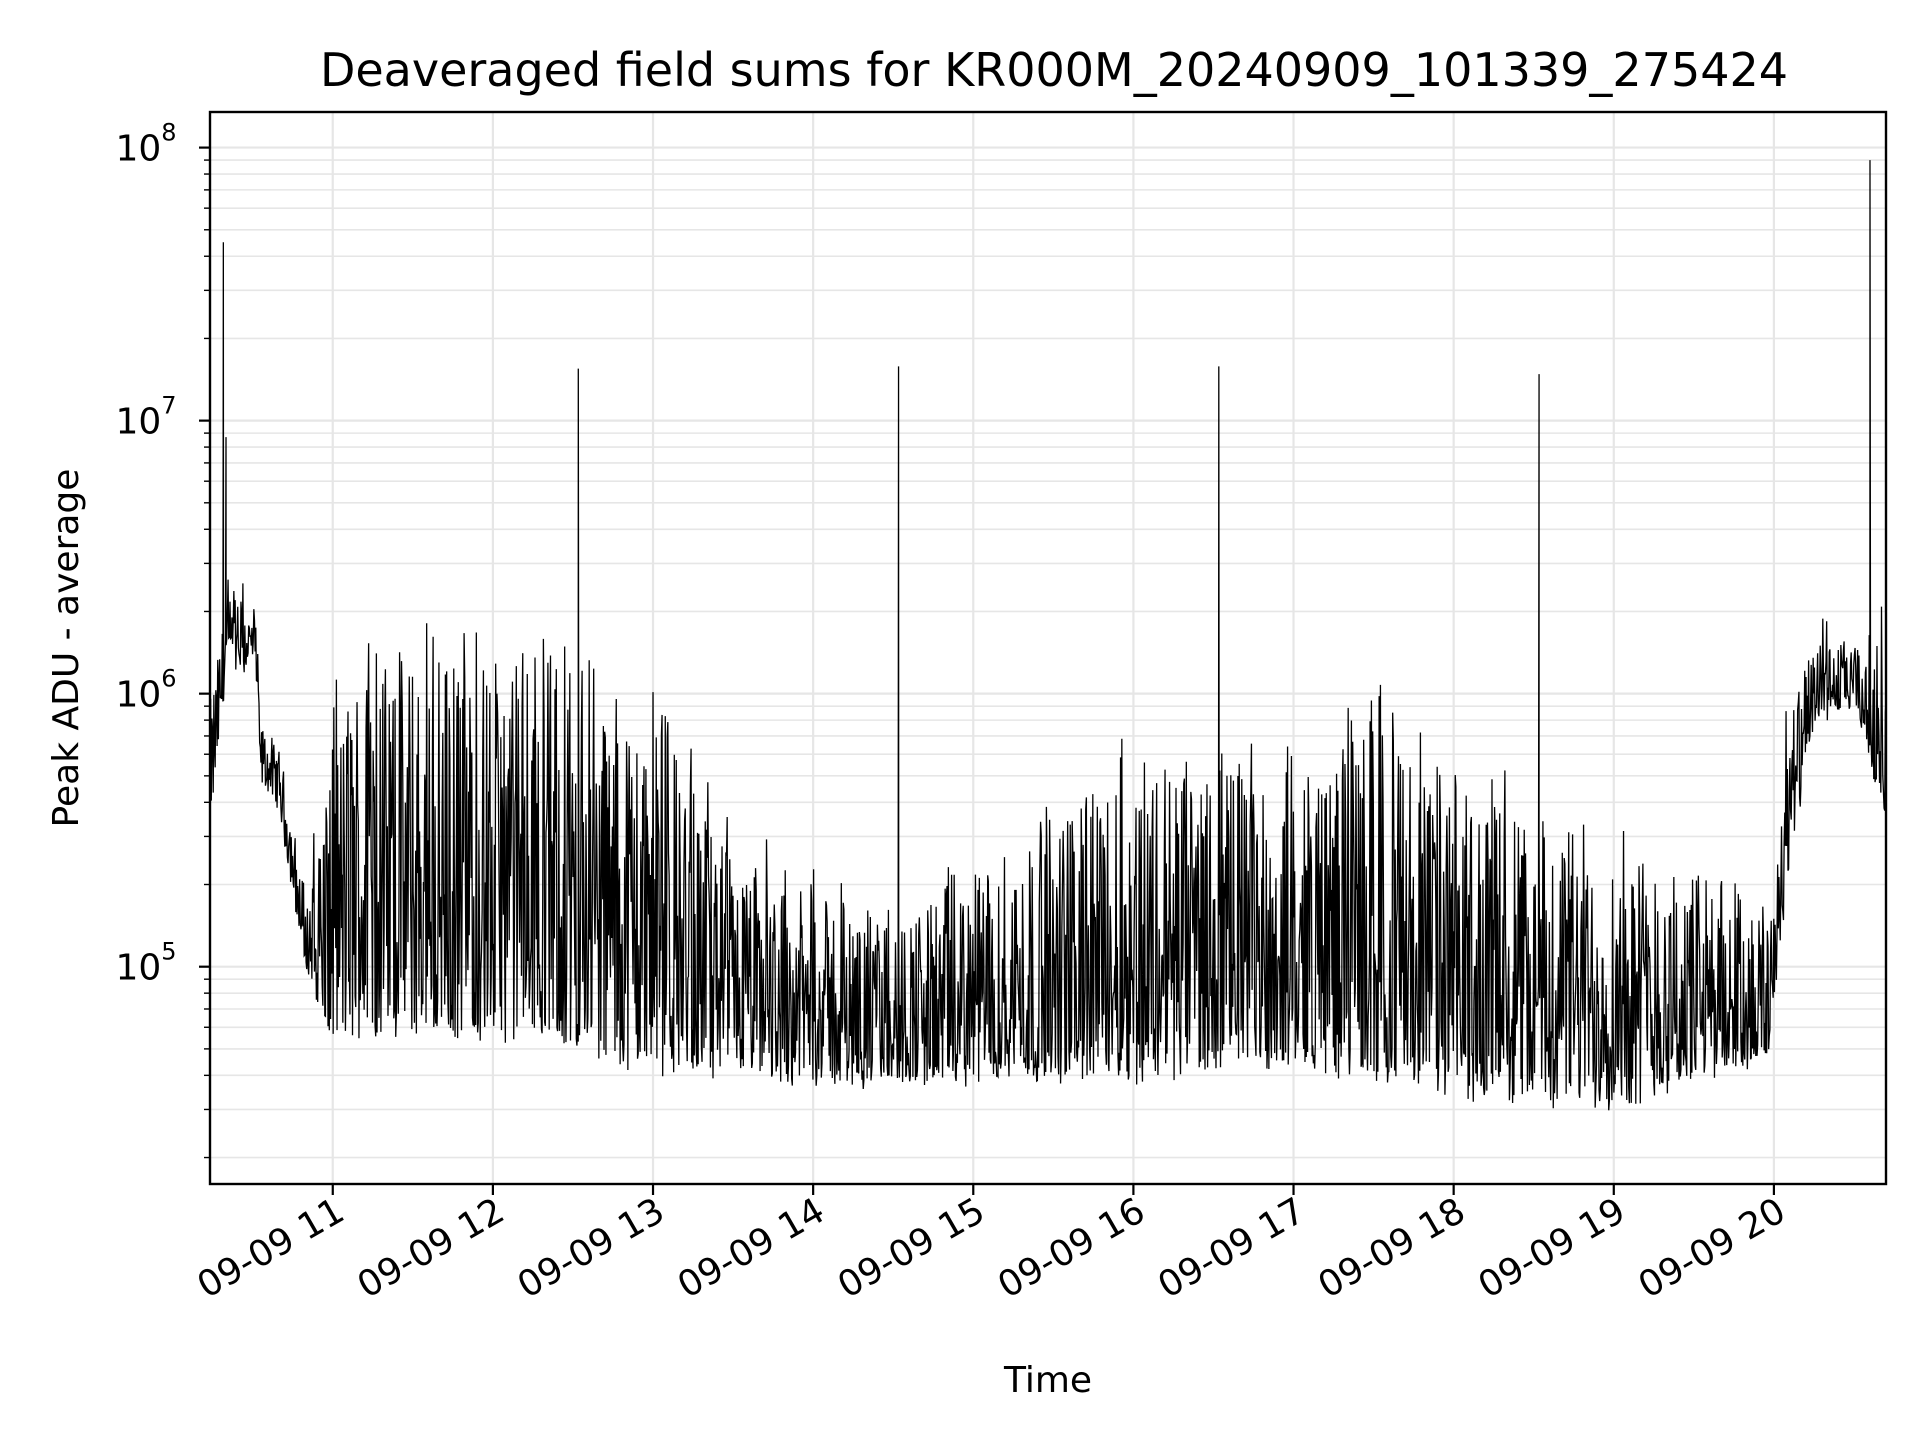 The image size is (1920, 1440). I want to click on y-tick-label: 10⁶, so click(145, 690).